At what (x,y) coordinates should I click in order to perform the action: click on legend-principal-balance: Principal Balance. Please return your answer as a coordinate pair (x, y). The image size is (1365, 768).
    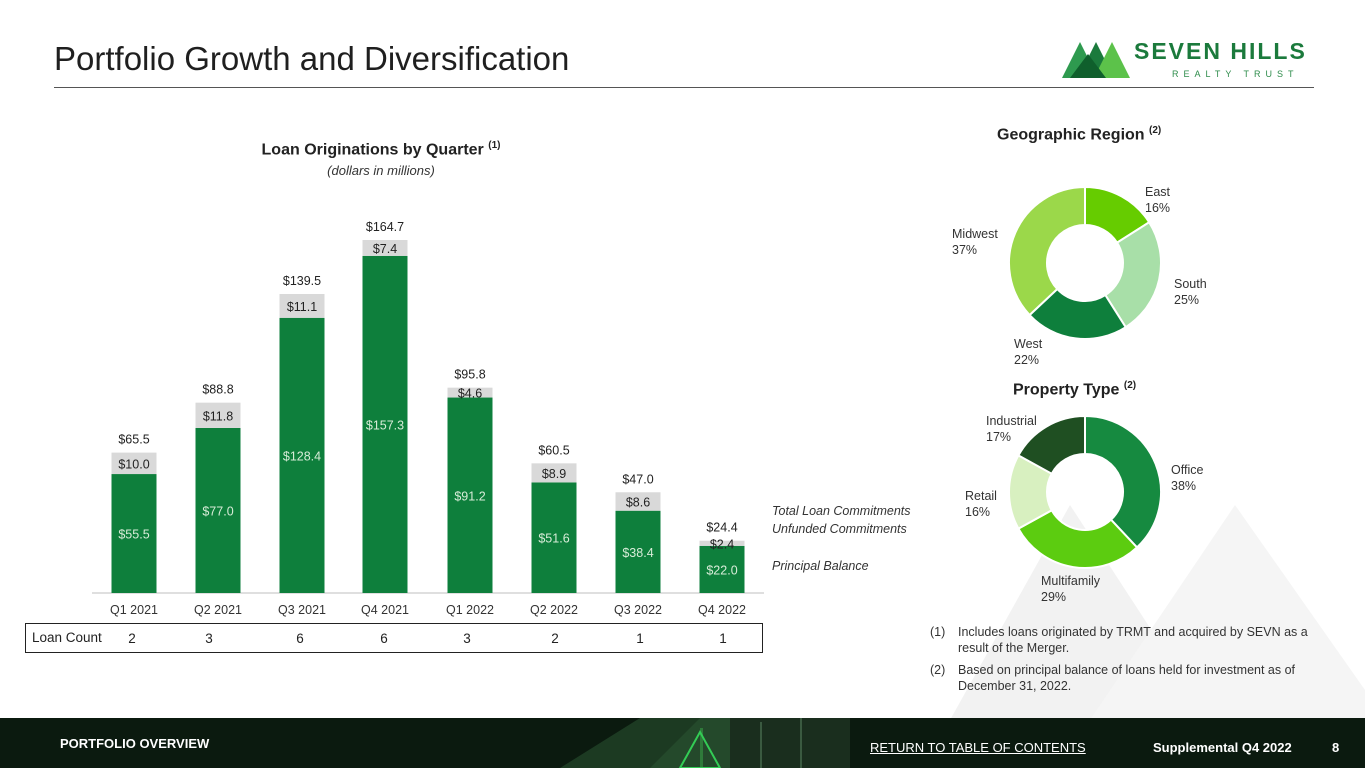
    Looking at the image, I should click on (820, 566).